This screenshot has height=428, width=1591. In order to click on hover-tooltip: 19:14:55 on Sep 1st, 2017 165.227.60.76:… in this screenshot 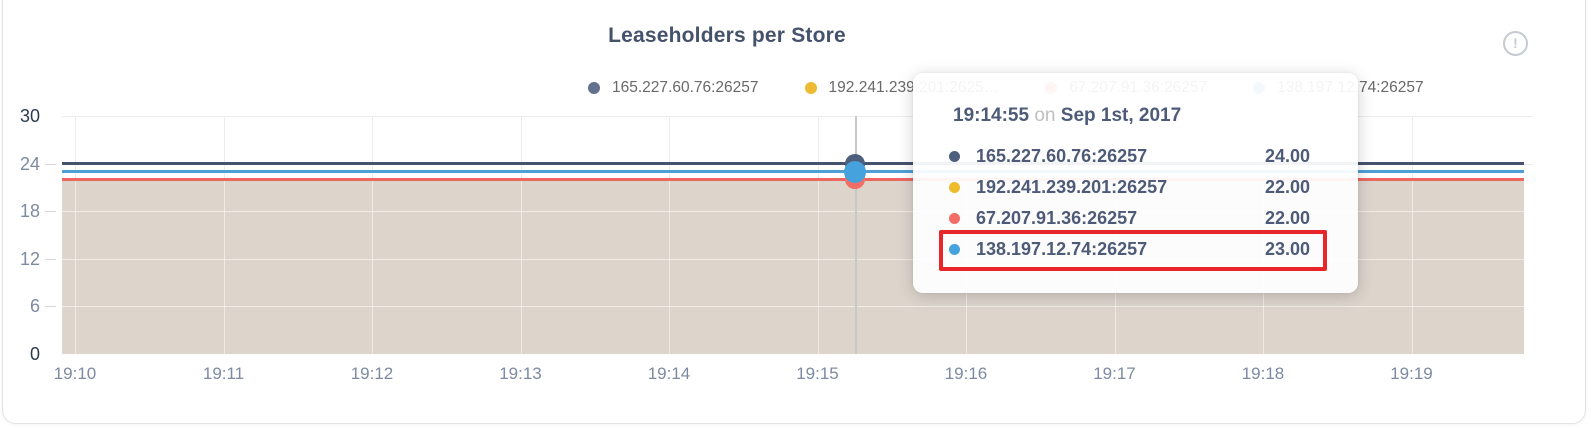, I will do `click(1135, 183)`.